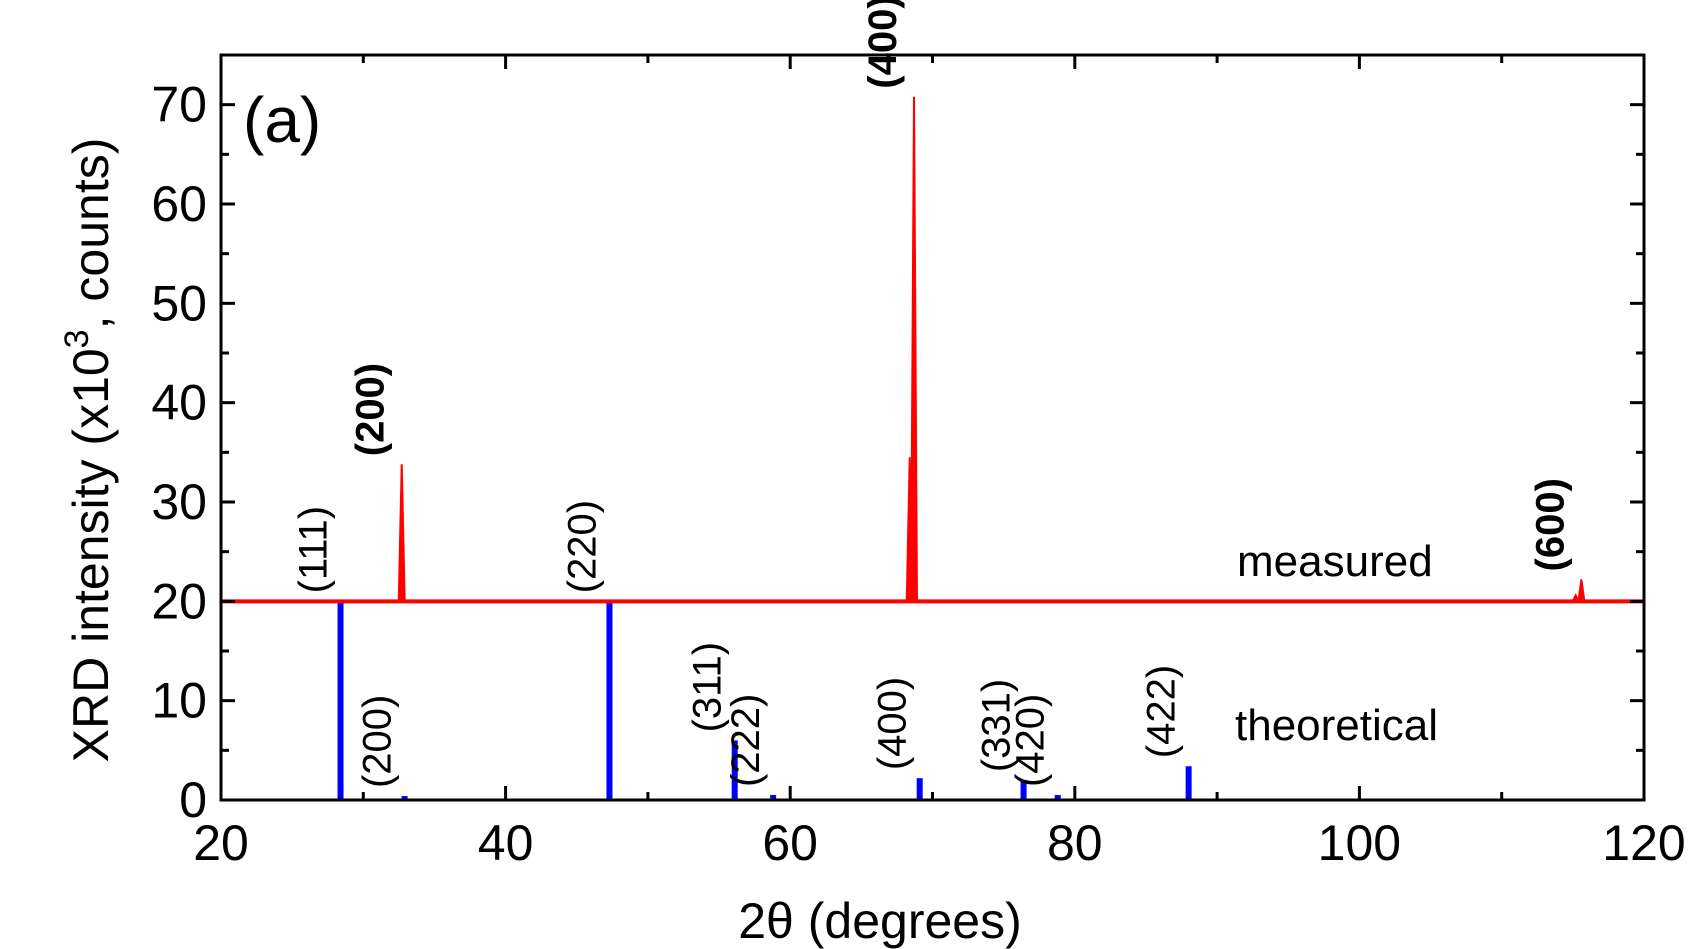 Image resolution: width=1699 pixels, height=949 pixels. What do you see at coordinates (997, 725) in the screenshot?
I see `theoretical-peak-label: (331)` at bounding box center [997, 725].